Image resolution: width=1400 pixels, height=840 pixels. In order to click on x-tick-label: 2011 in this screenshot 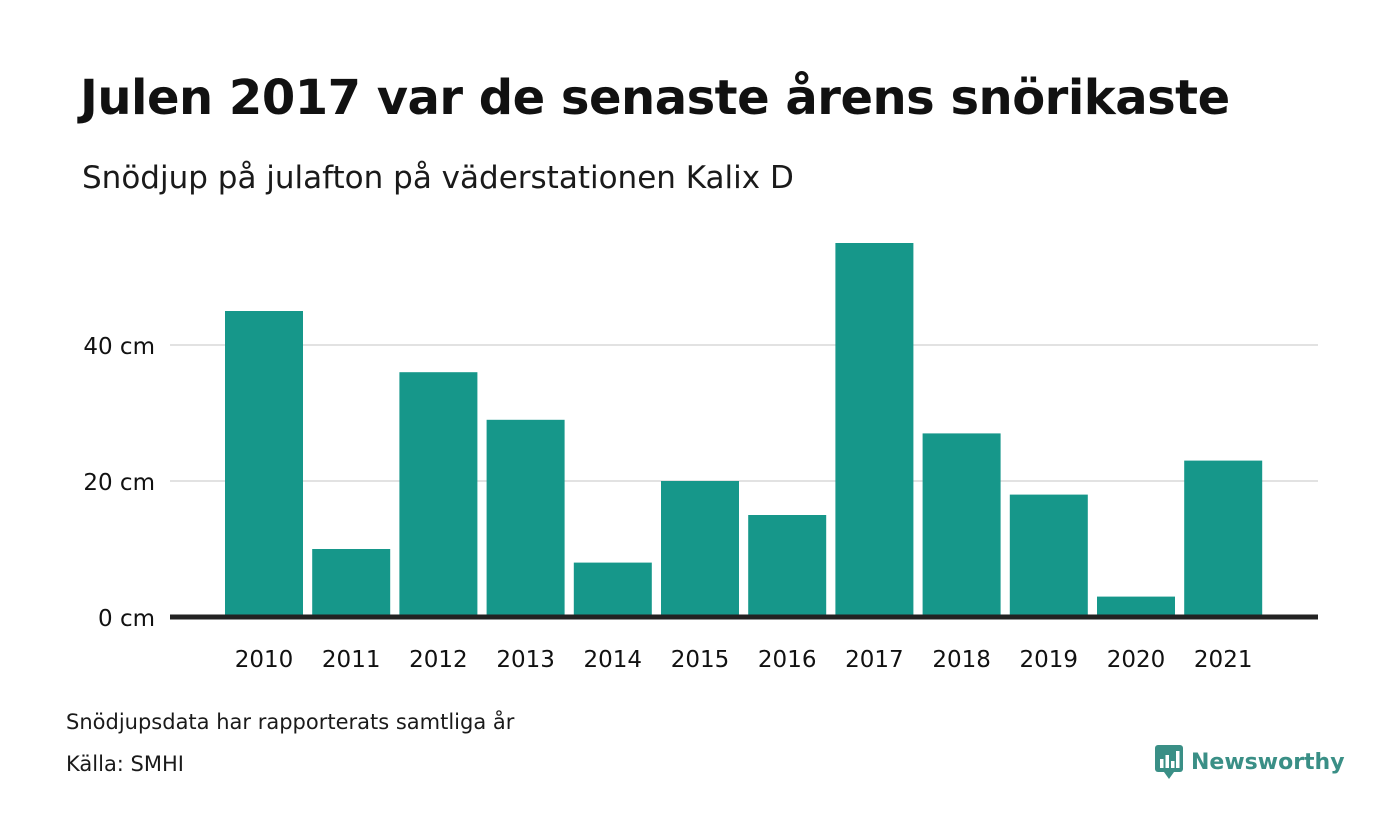, I will do `click(351, 660)`.